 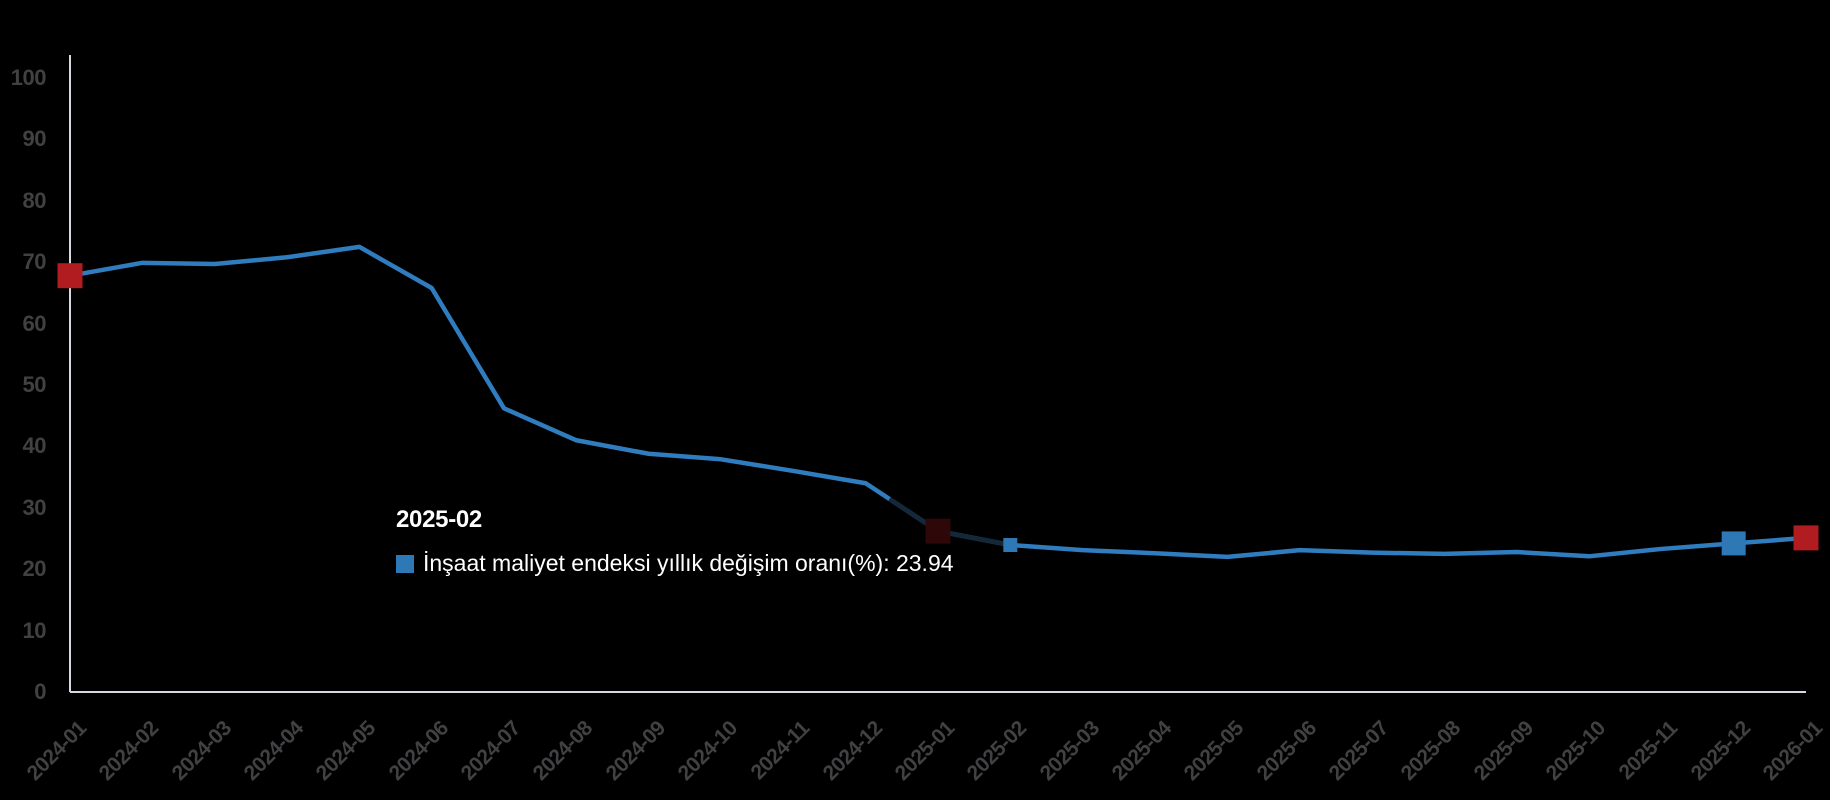 I want to click on y-tick-20: 20, so click(x=34, y=569).